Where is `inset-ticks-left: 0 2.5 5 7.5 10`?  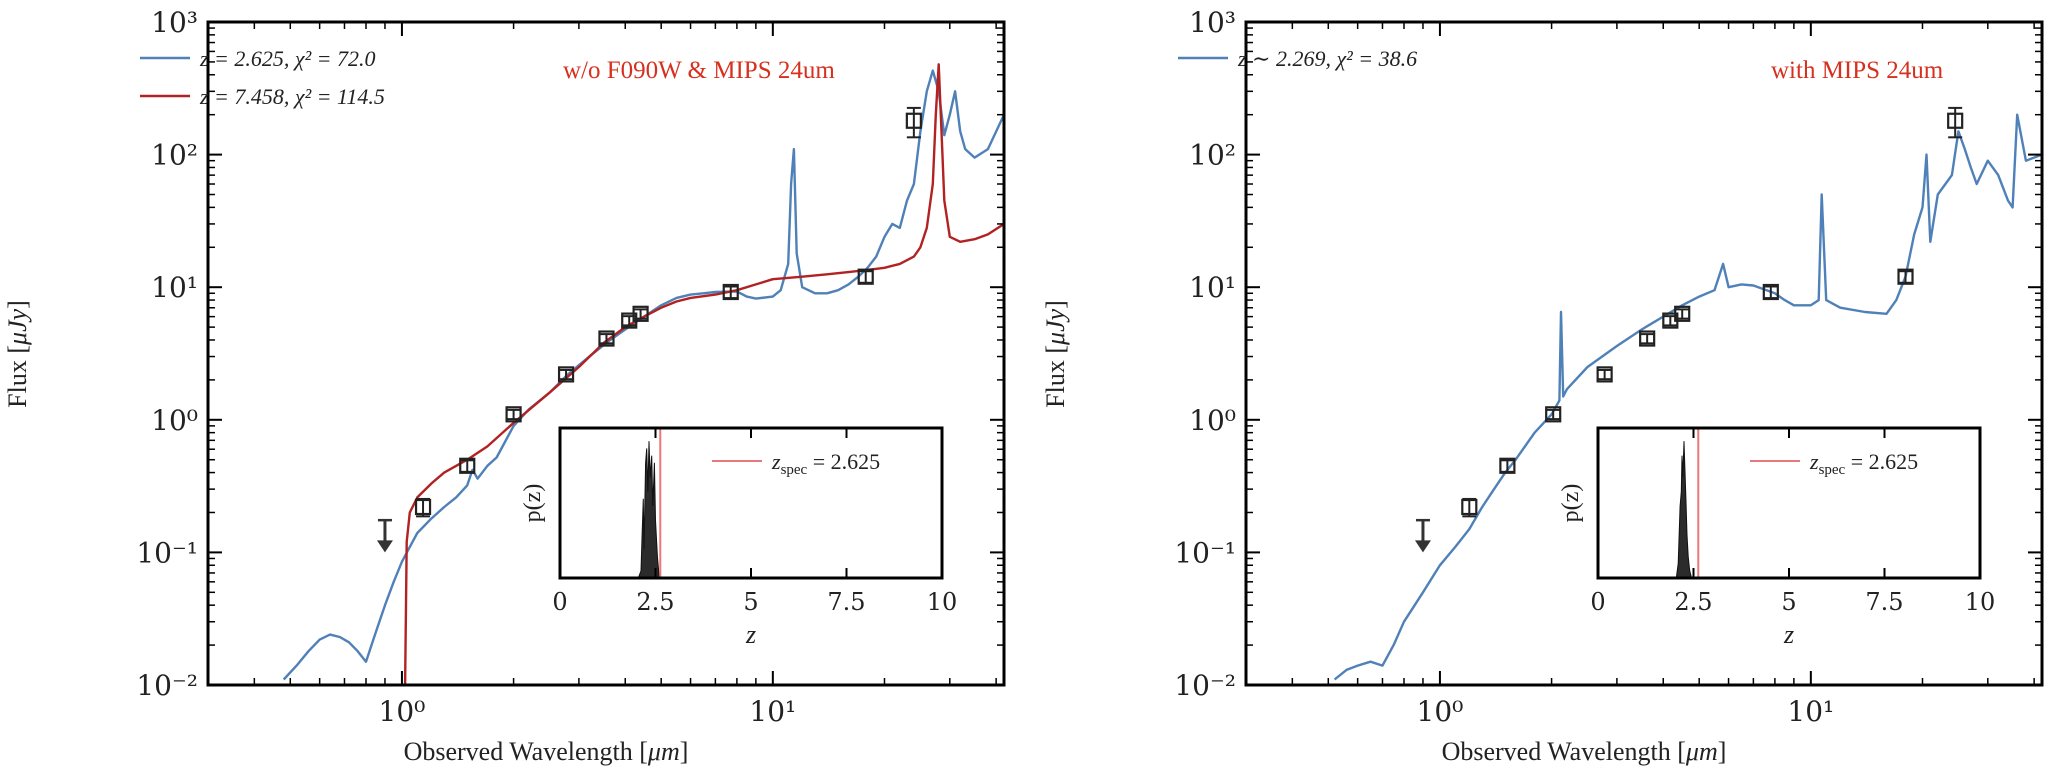
inset-ticks-left: 0 2.5 5 7.5 10 is located at coordinates (754, 522).